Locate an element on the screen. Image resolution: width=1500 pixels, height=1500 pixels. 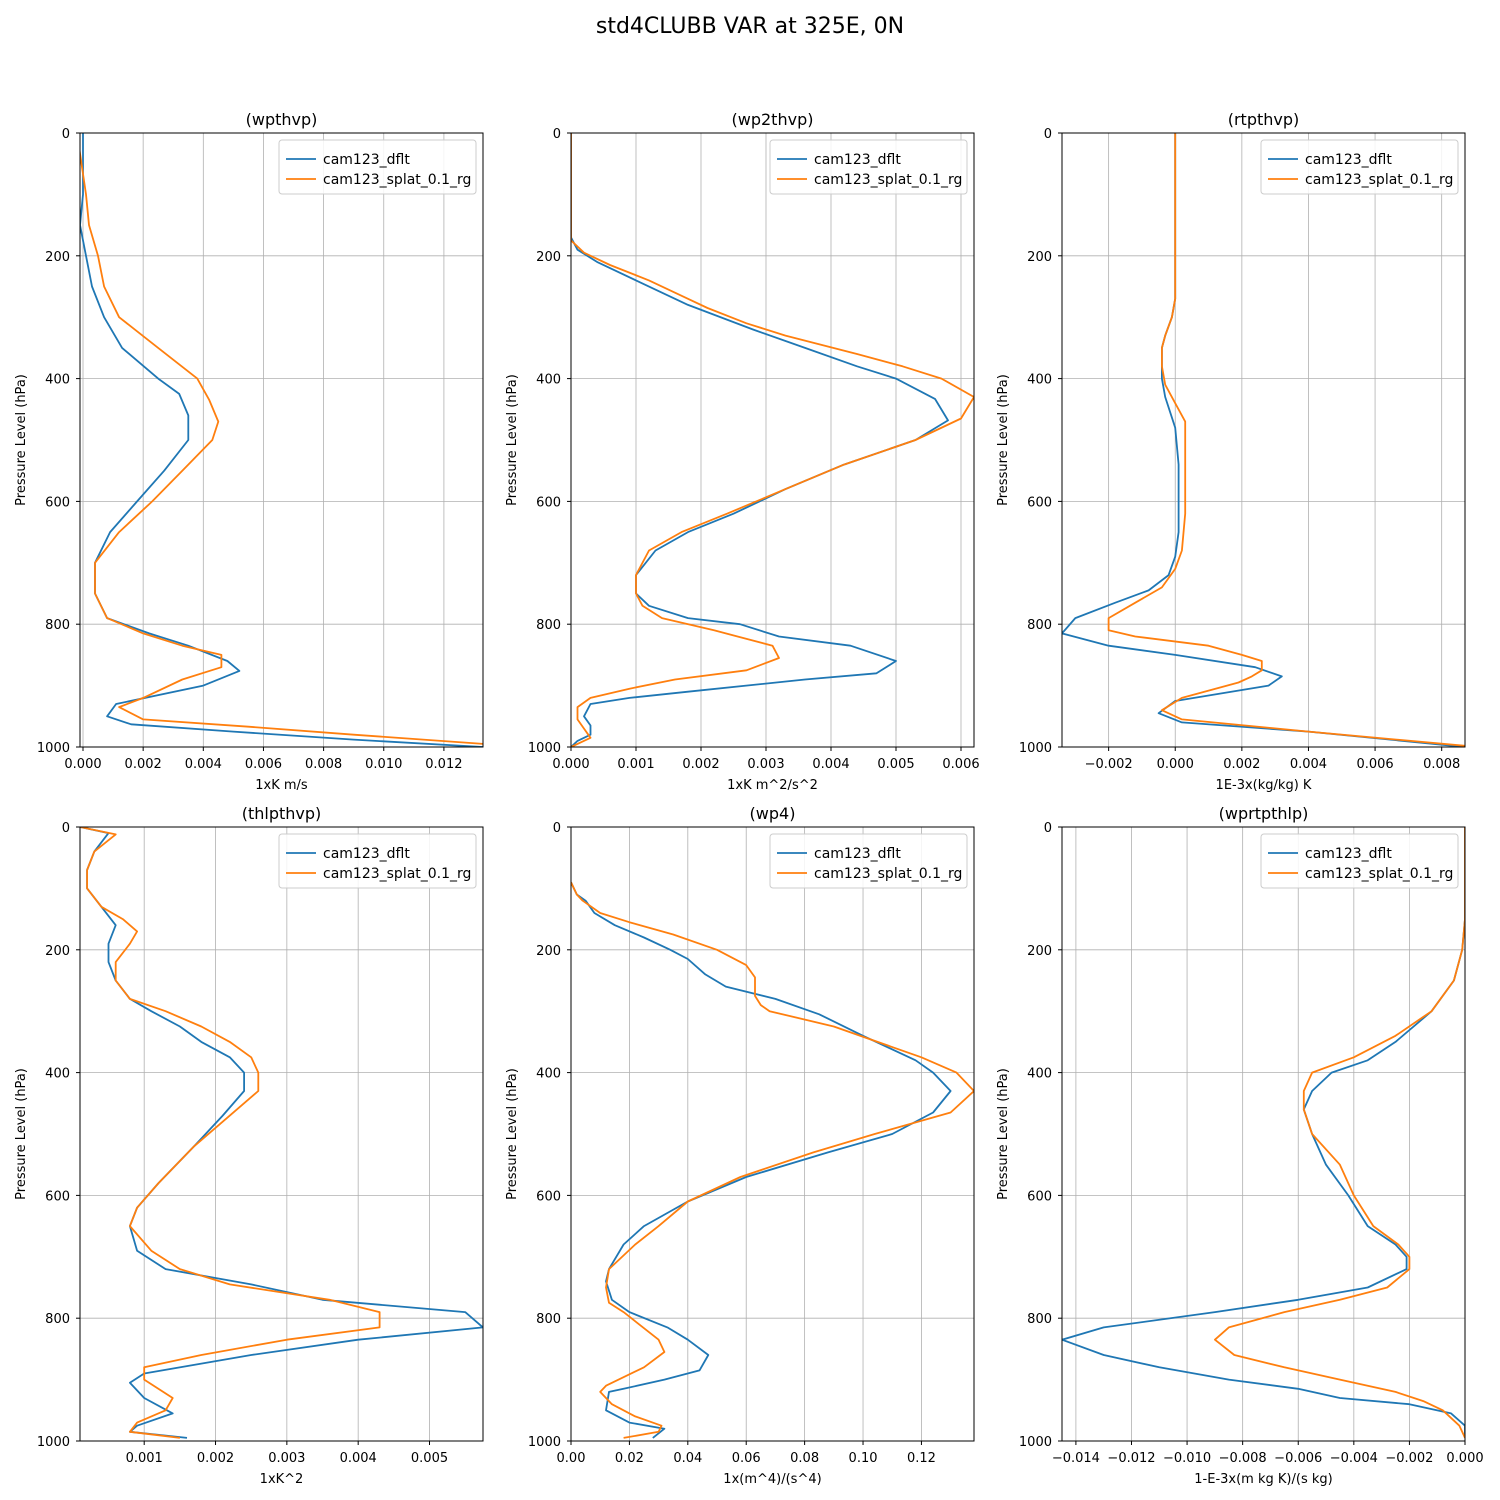
subplot-title: (wp4) is located at coordinates (773, 813).